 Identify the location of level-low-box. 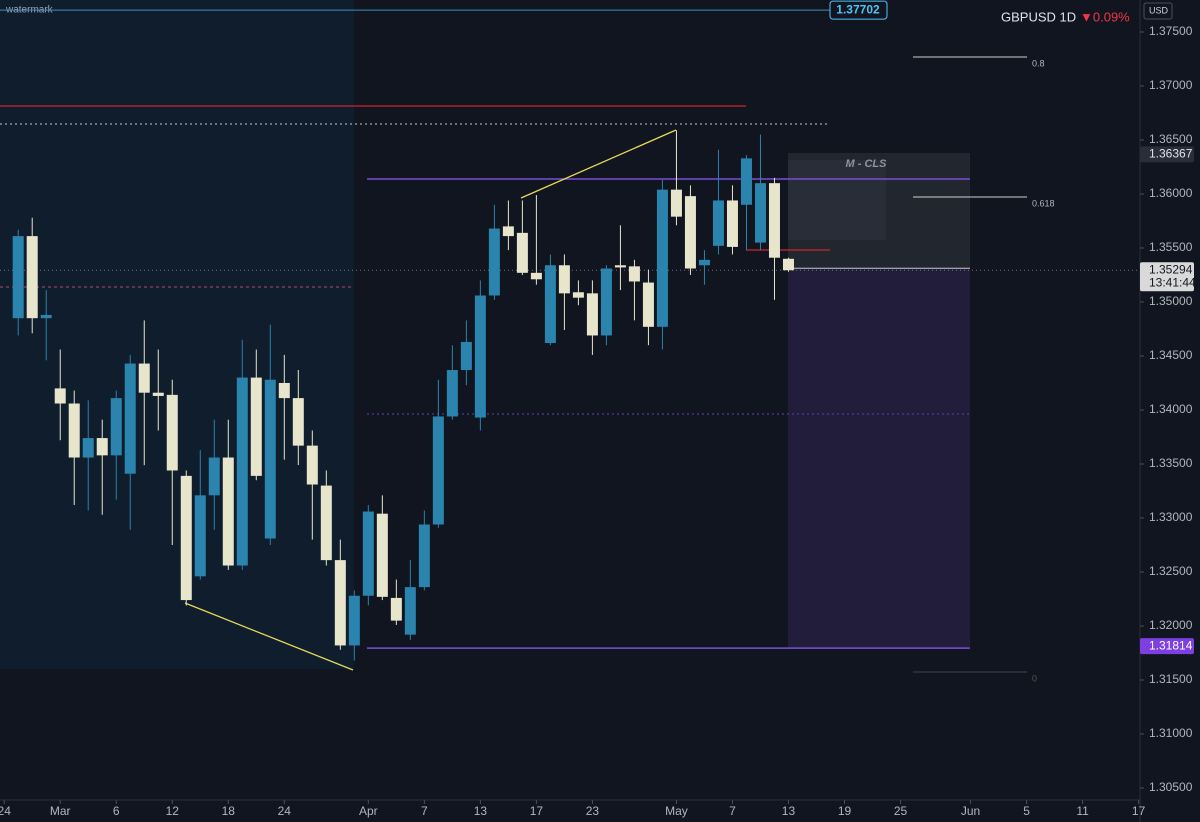
(1167, 646).